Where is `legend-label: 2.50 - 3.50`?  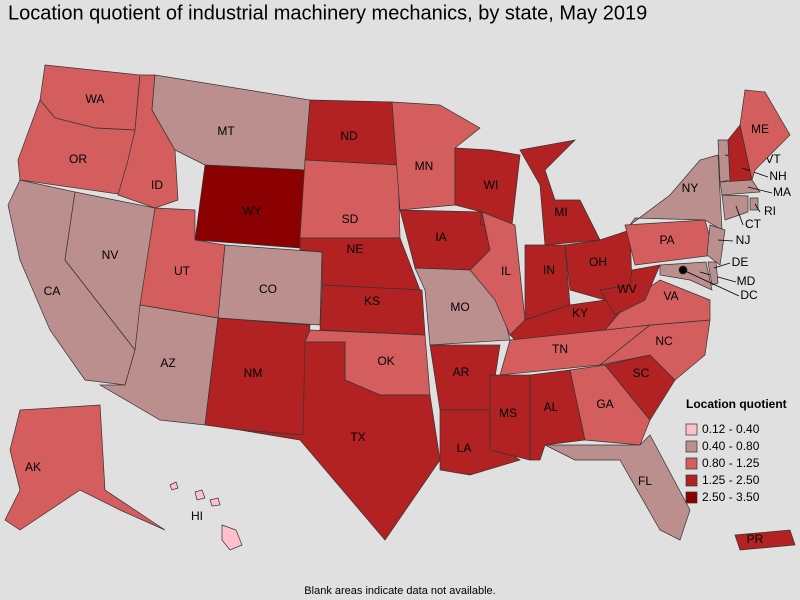 legend-label: 2.50 - 3.50 is located at coordinates (731, 497).